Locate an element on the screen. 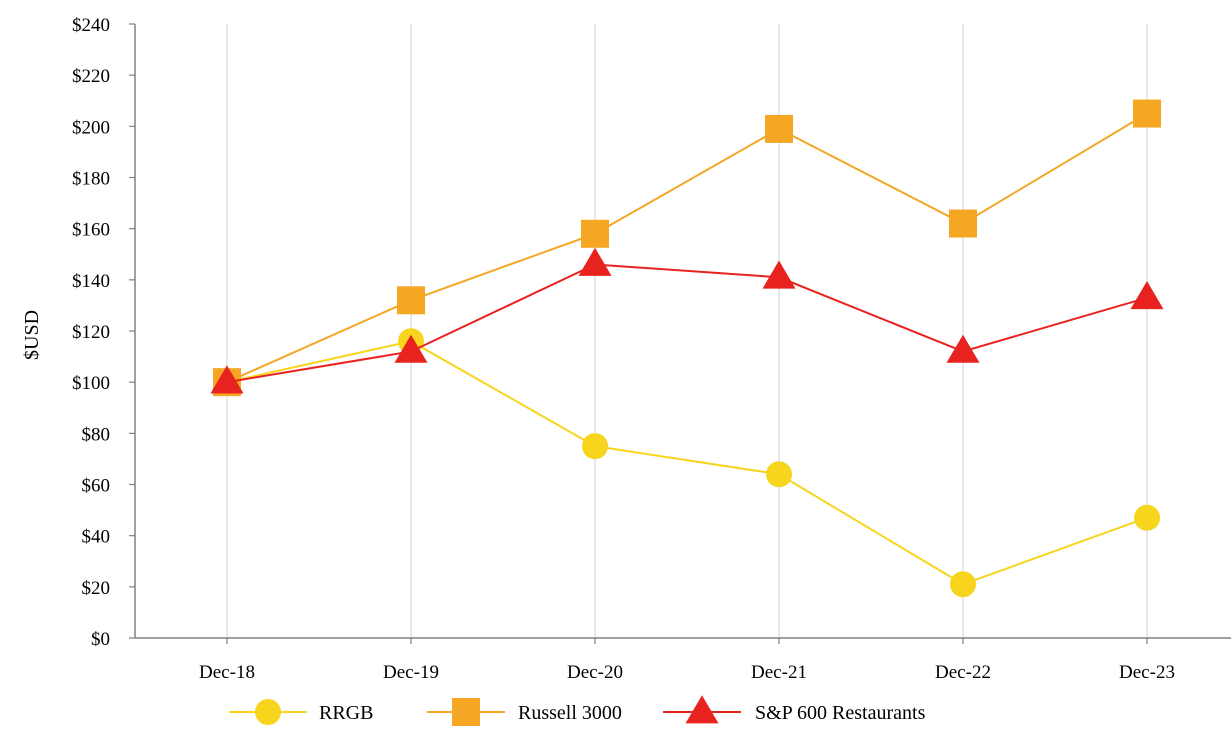 Image resolution: width=1231 pixels, height=752 pixels. y-tick-label: $20 is located at coordinates (96, 588).